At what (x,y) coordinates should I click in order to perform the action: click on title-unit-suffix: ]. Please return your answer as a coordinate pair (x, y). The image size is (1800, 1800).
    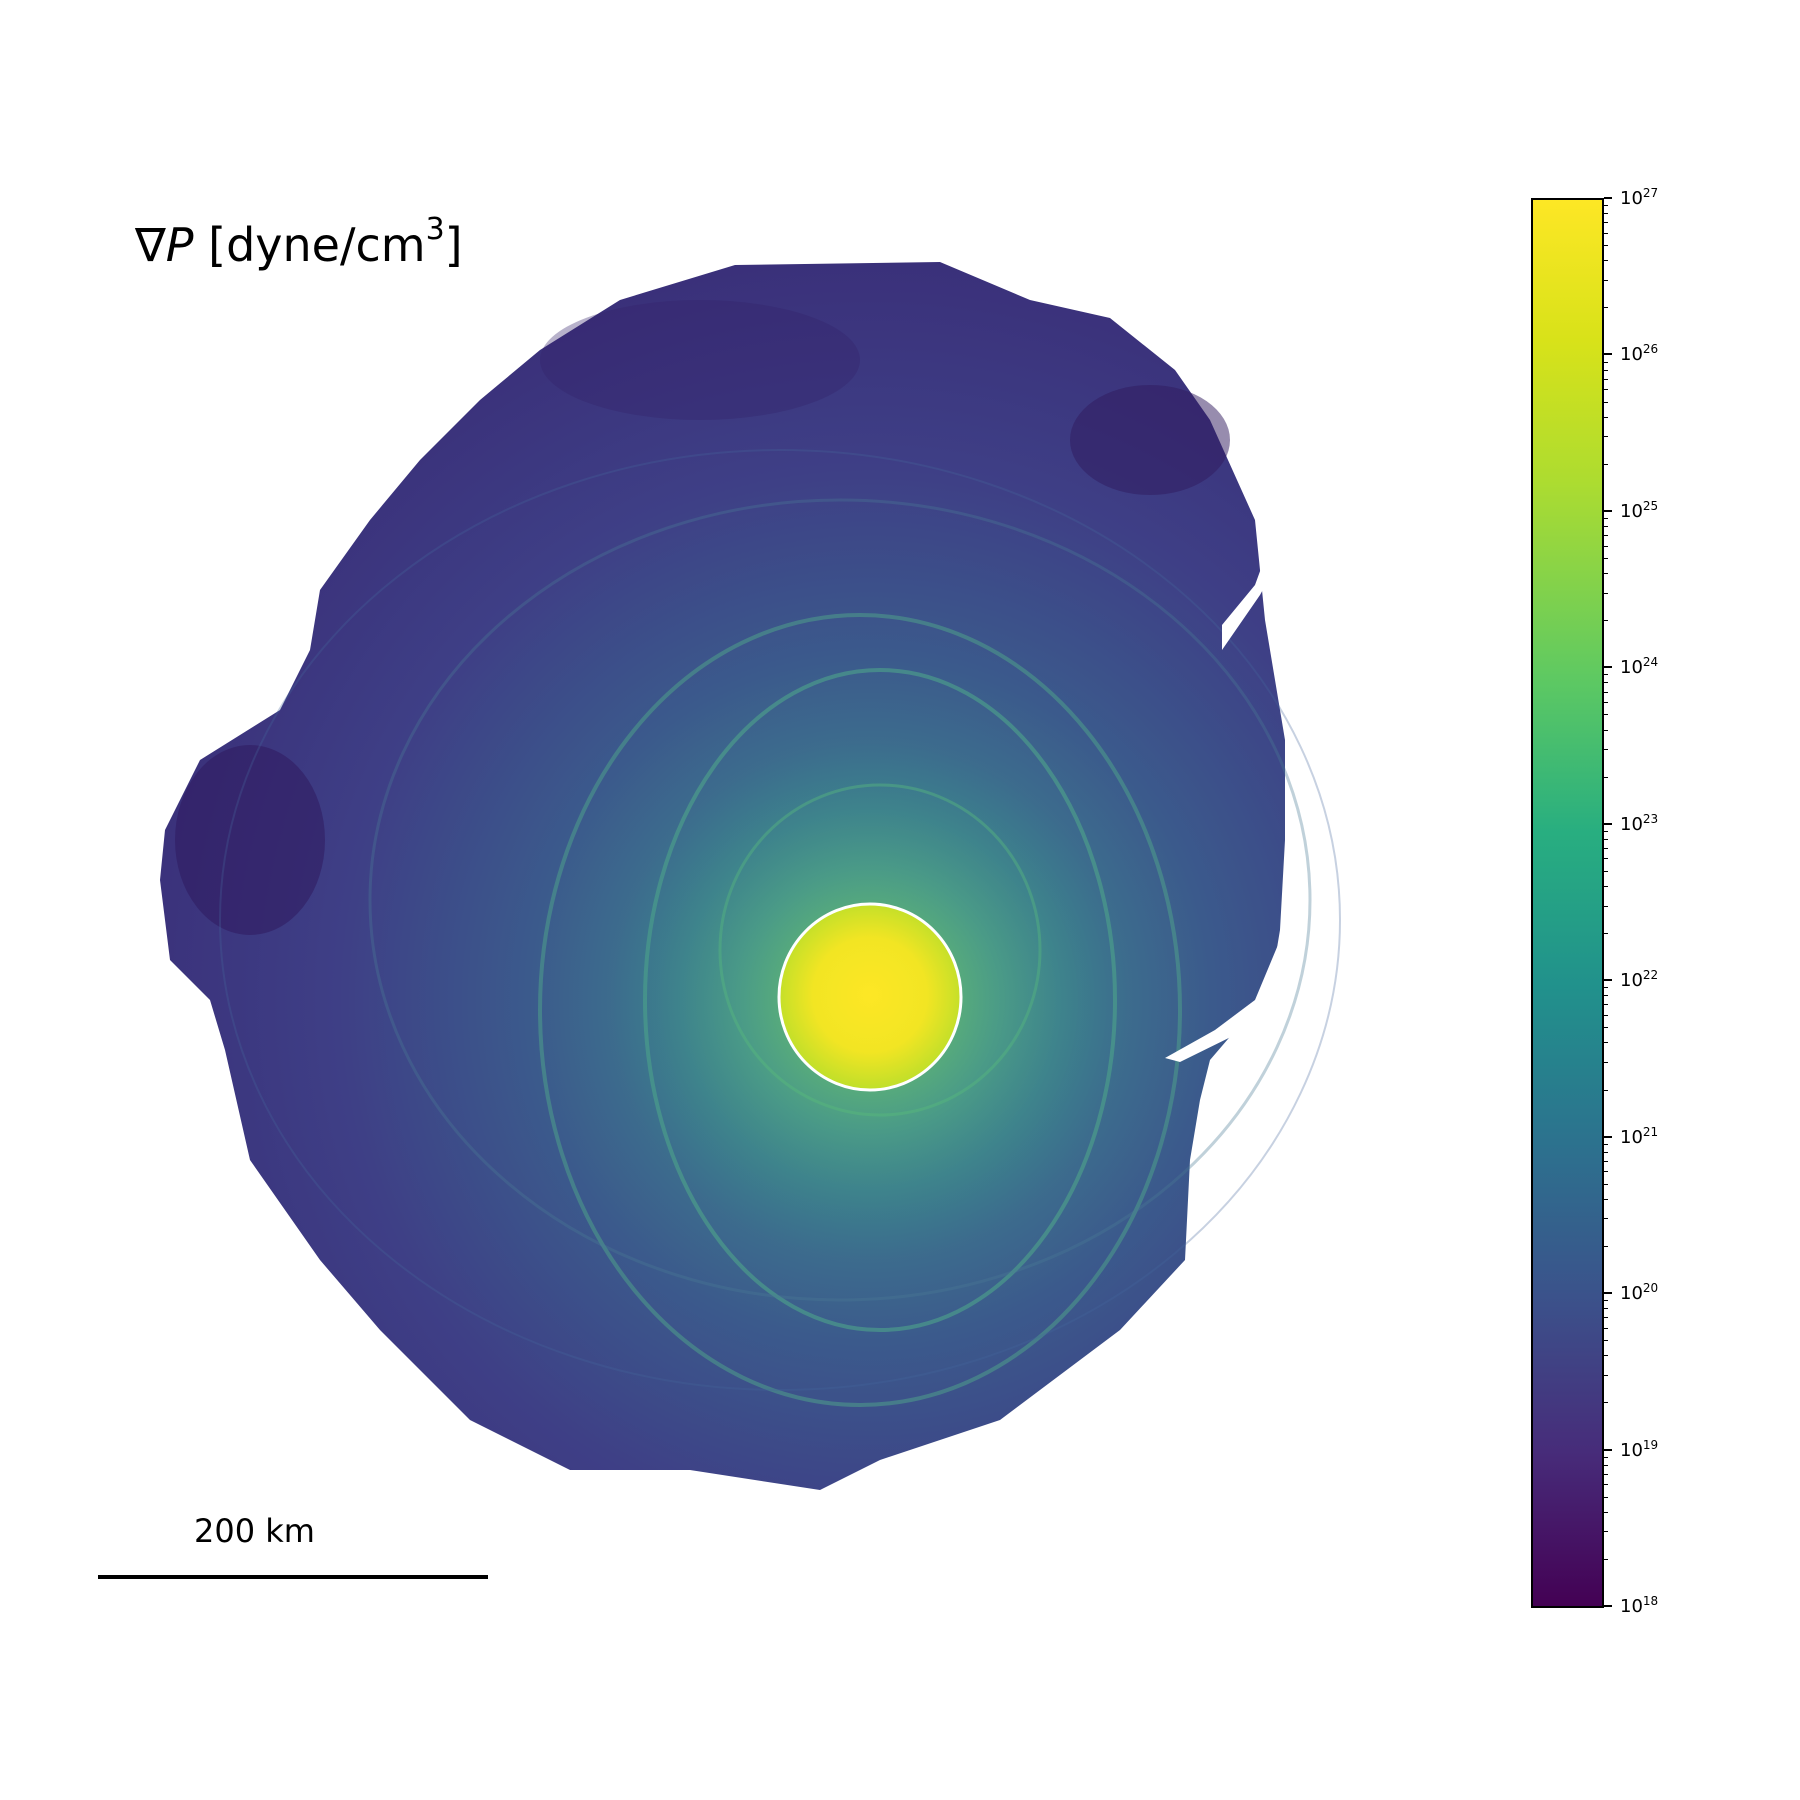
    Looking at the image, I should click on (453, 245).